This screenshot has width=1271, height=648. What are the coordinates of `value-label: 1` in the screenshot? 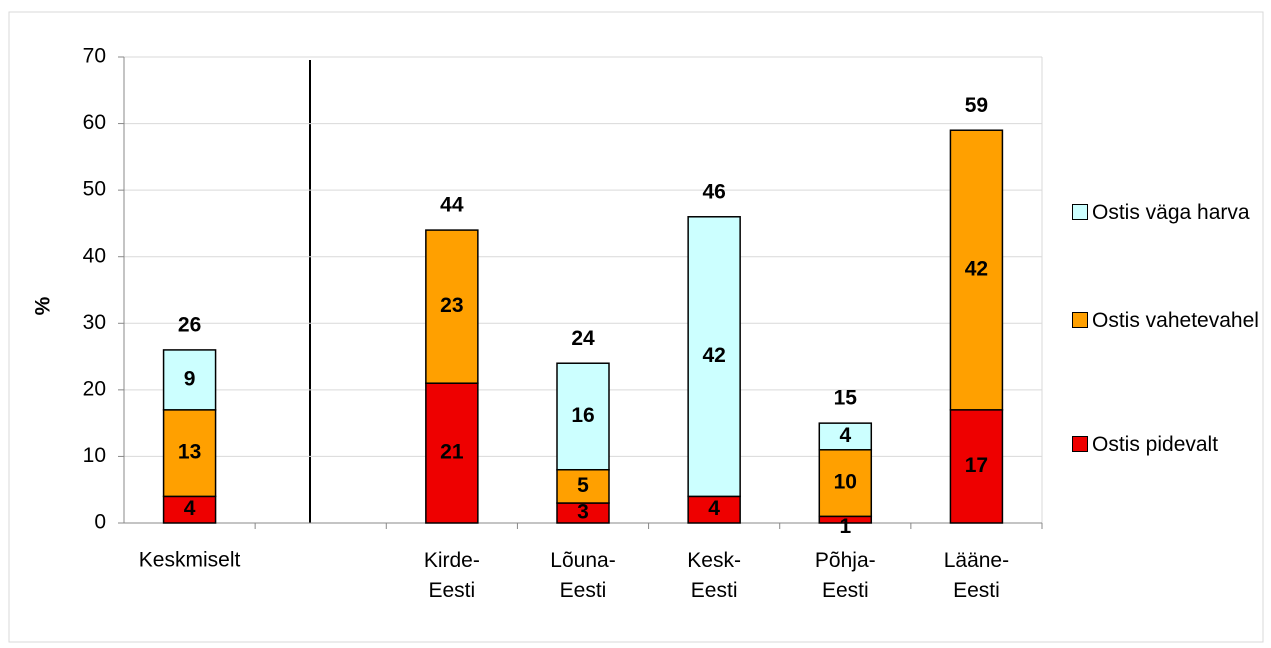 It's located at (845, 526).